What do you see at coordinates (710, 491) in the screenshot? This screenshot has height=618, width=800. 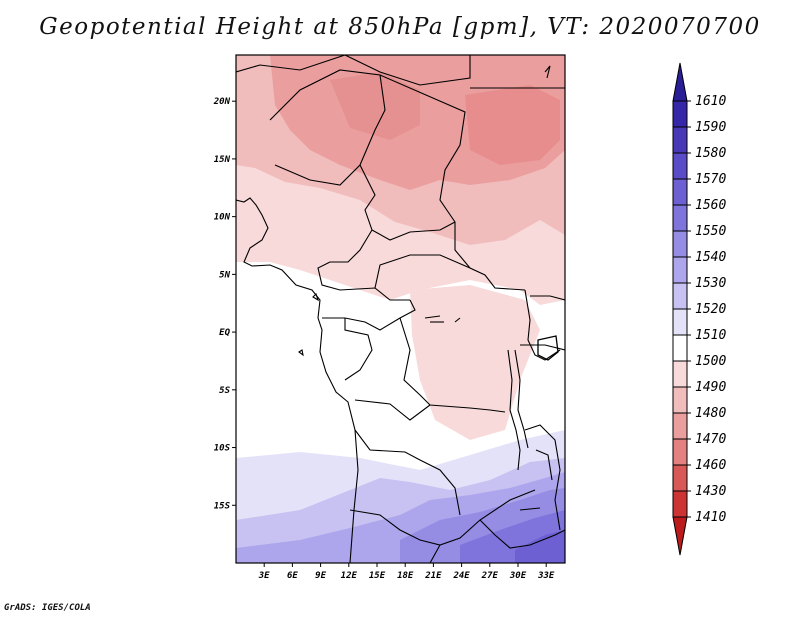 I see `colorbar-label: 1430` at bounding box center [710, 491].